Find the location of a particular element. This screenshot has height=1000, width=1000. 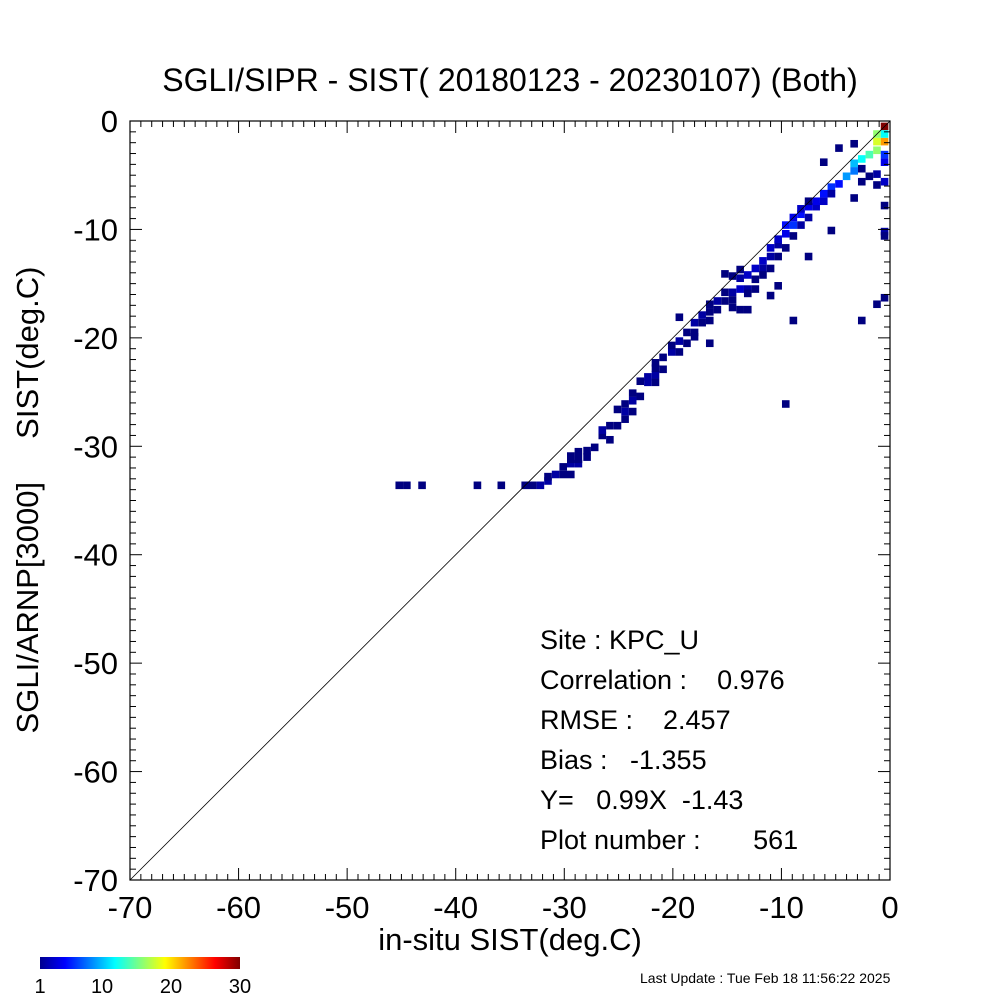

stats-bias: Bias : -1.355 is located at coordinates (623, 760).